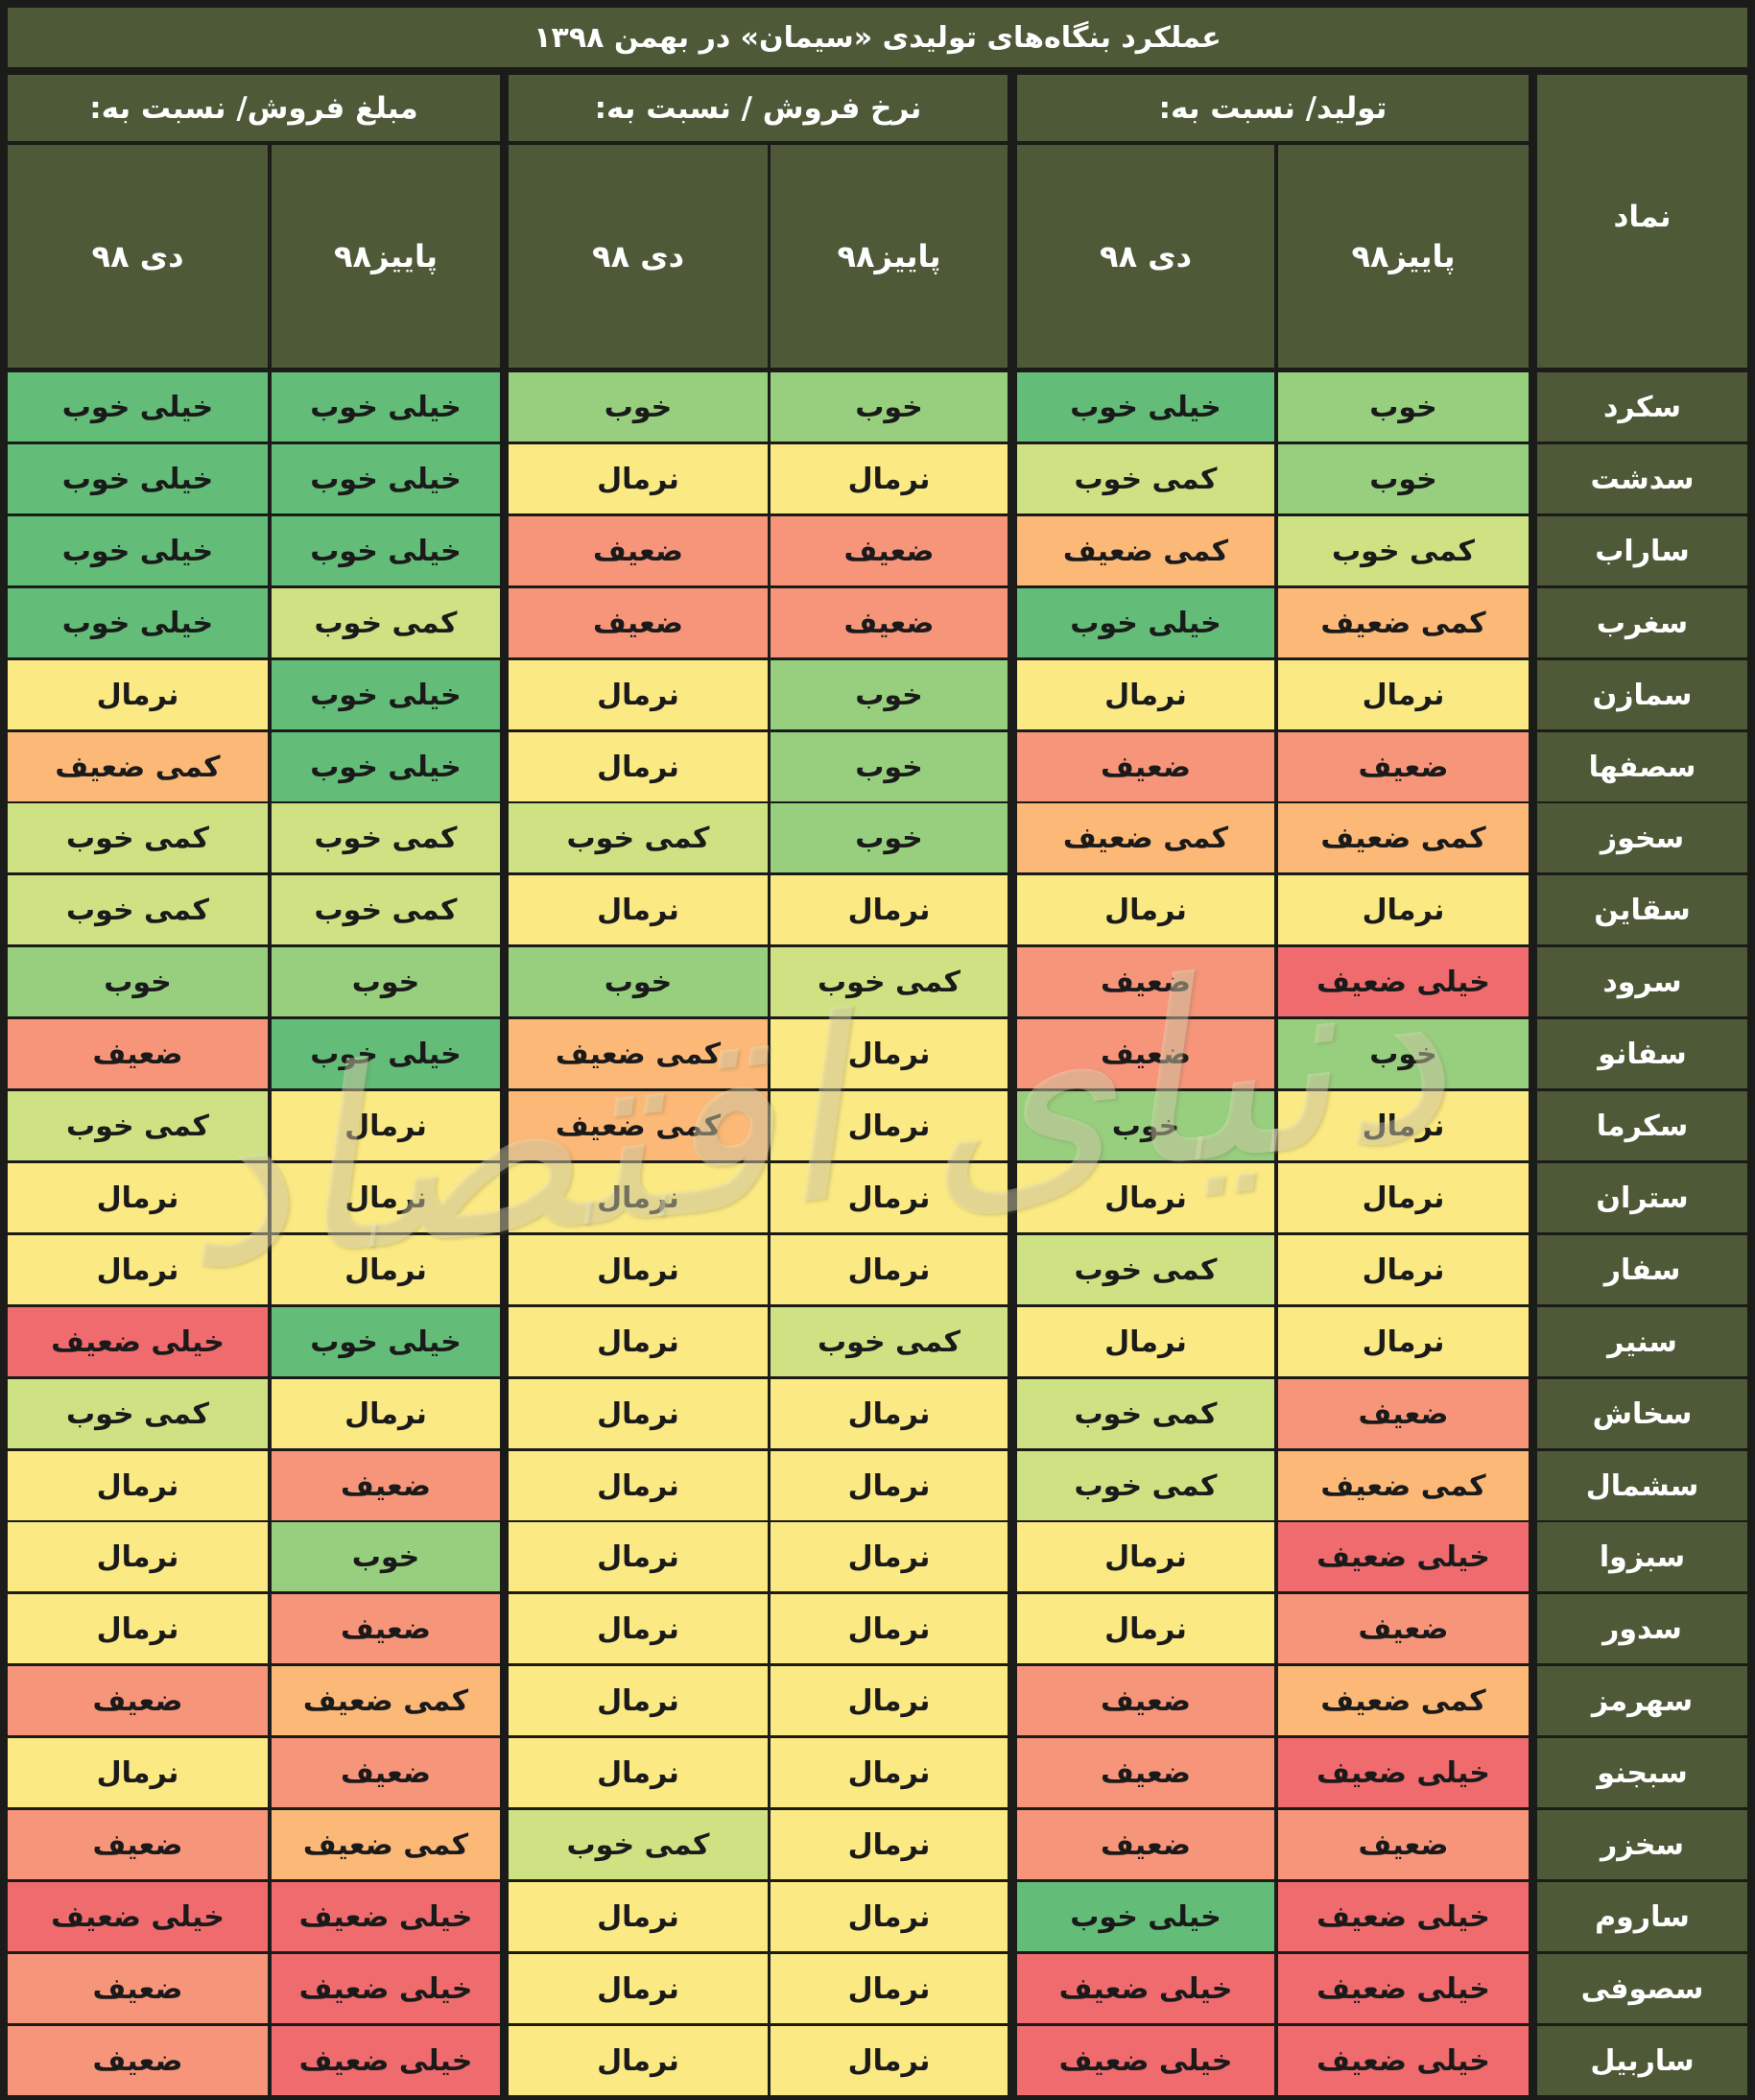  What do you see at coordinates (1642, 1917) in the screenshot?
I see `row-symbol: ساروم` at bounding box center [1642, 1917].